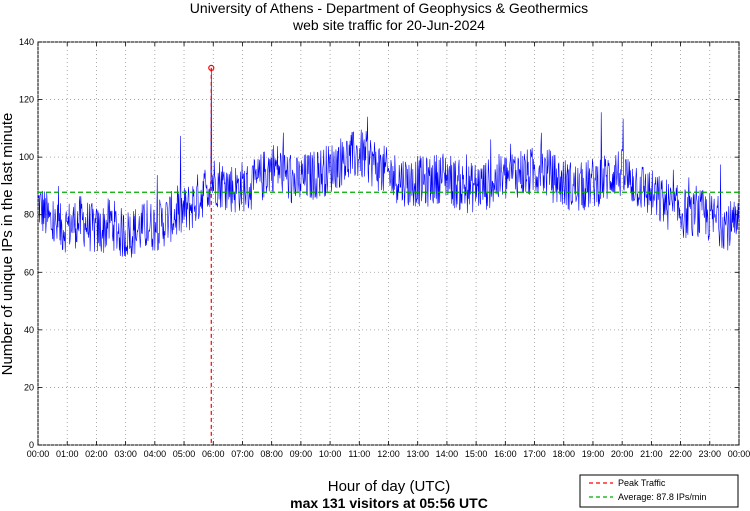 The height and width of the screenshot is (511, 750). What do you see at coordinates (184, 454) in the screenshot?
I see `x-tick-label: 05:00` at bounding box center [184, 454].